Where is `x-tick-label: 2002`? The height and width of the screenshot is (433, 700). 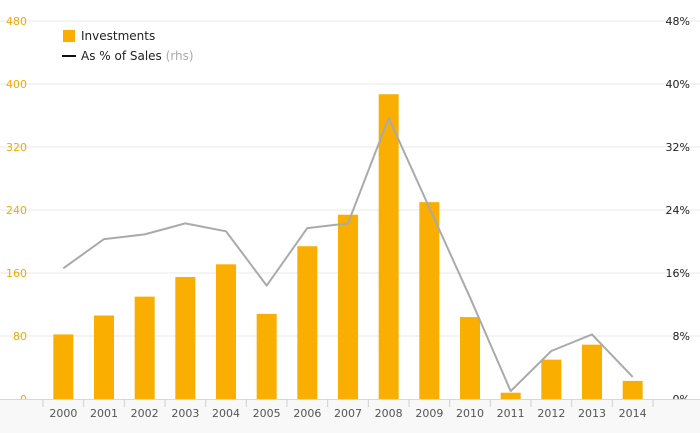 x-tick-label: 2002 is located at coordinates (145, 413).